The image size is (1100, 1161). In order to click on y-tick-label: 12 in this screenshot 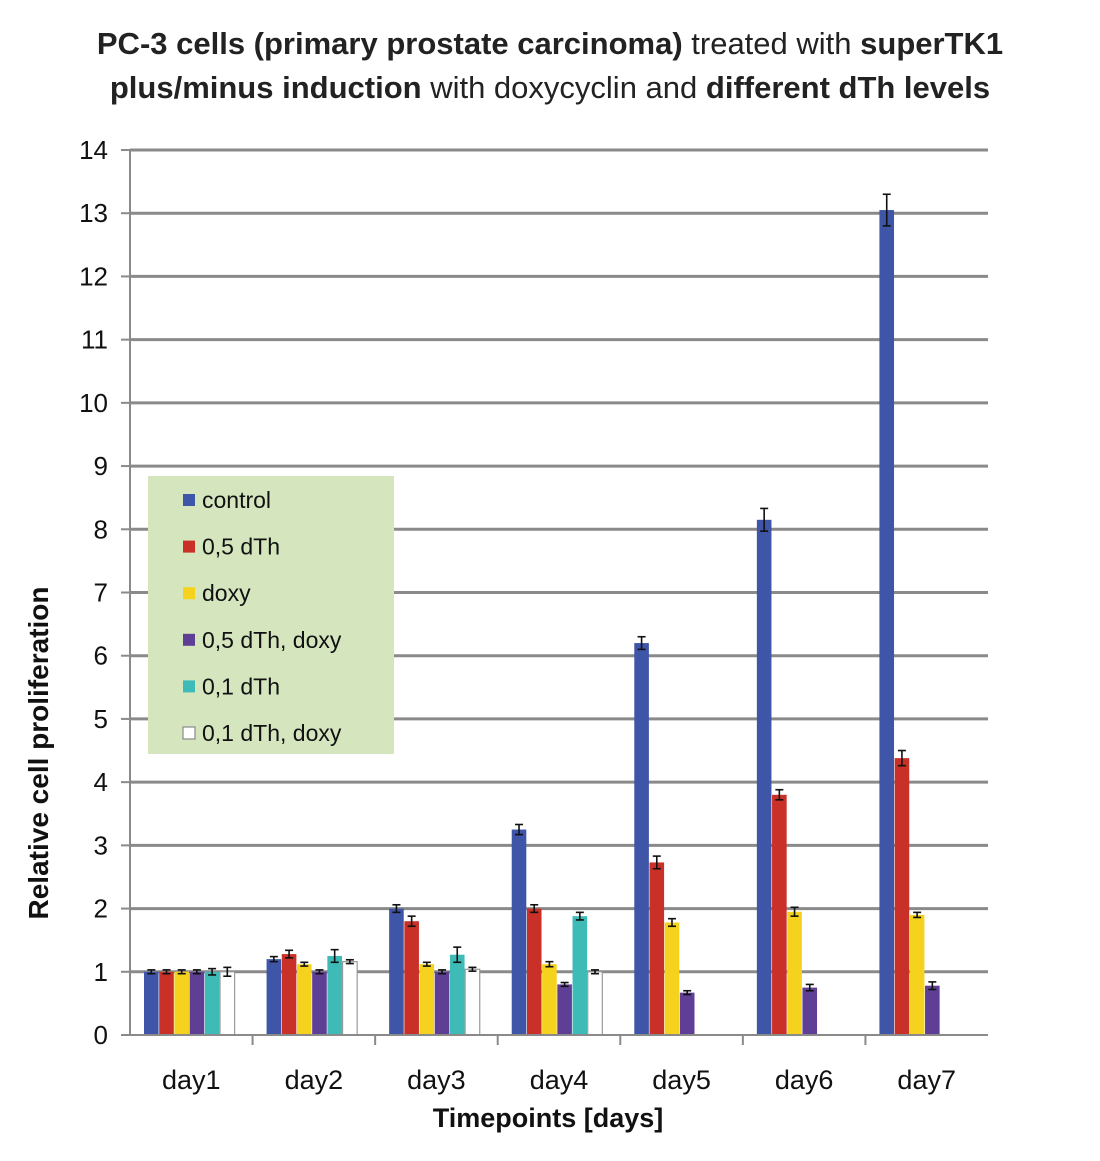, I will do `click(93, 276)`.